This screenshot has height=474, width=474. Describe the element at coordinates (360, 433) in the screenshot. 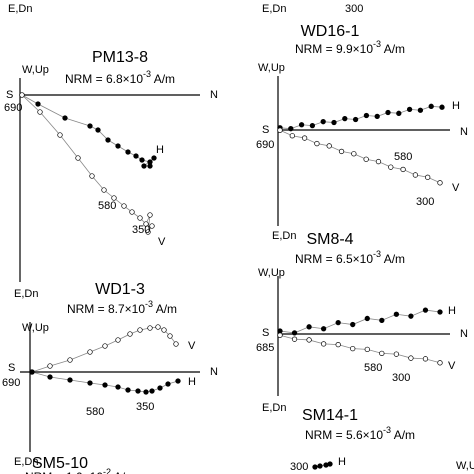

I see `nrm-label: NRM = 5.6×10-3 A/m` at that location.